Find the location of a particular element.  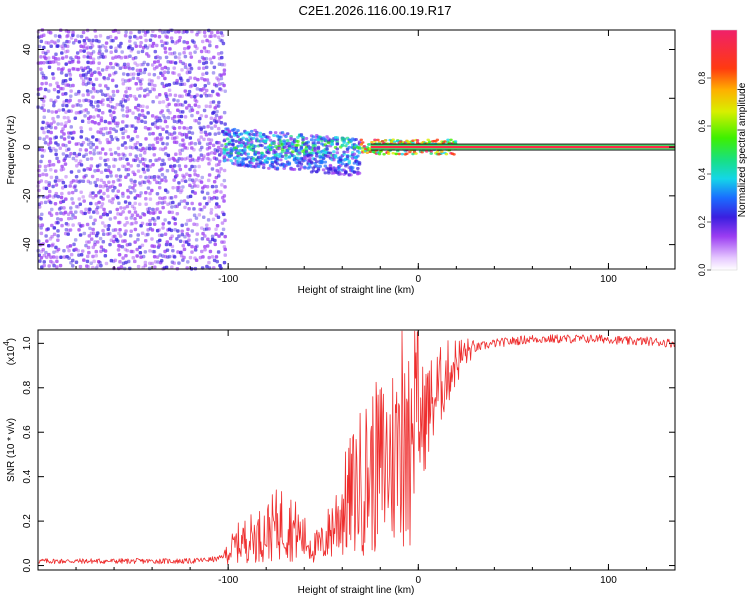

colorbar-tick-label-1: 0.2 is located at coordinates (702, 222).